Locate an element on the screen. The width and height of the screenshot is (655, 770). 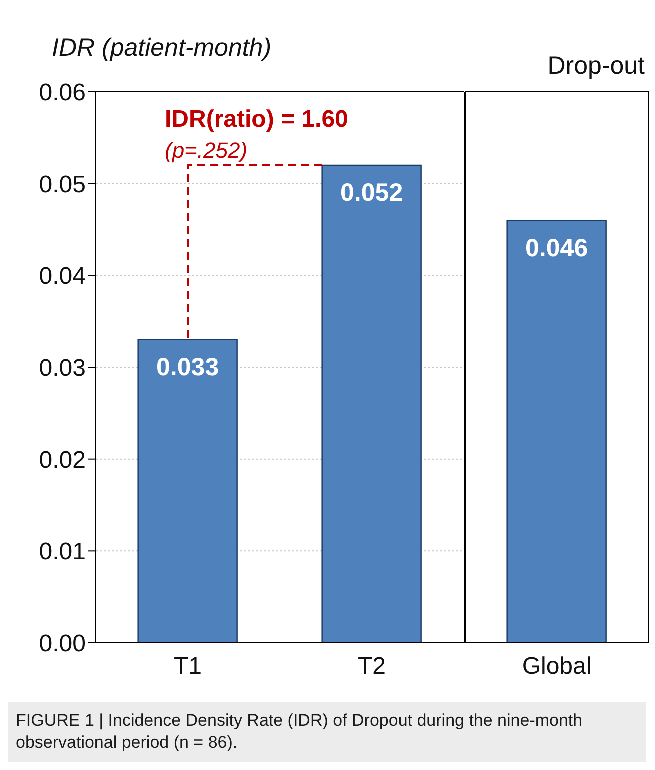
y-tick-label: 0.01 is located at coordinates (62, 552).